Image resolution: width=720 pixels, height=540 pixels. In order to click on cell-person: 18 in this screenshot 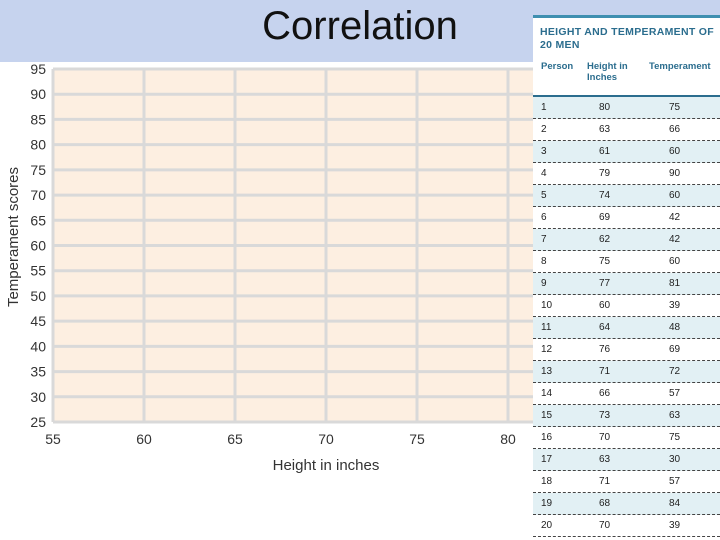, I will do `click(547, 481)`.